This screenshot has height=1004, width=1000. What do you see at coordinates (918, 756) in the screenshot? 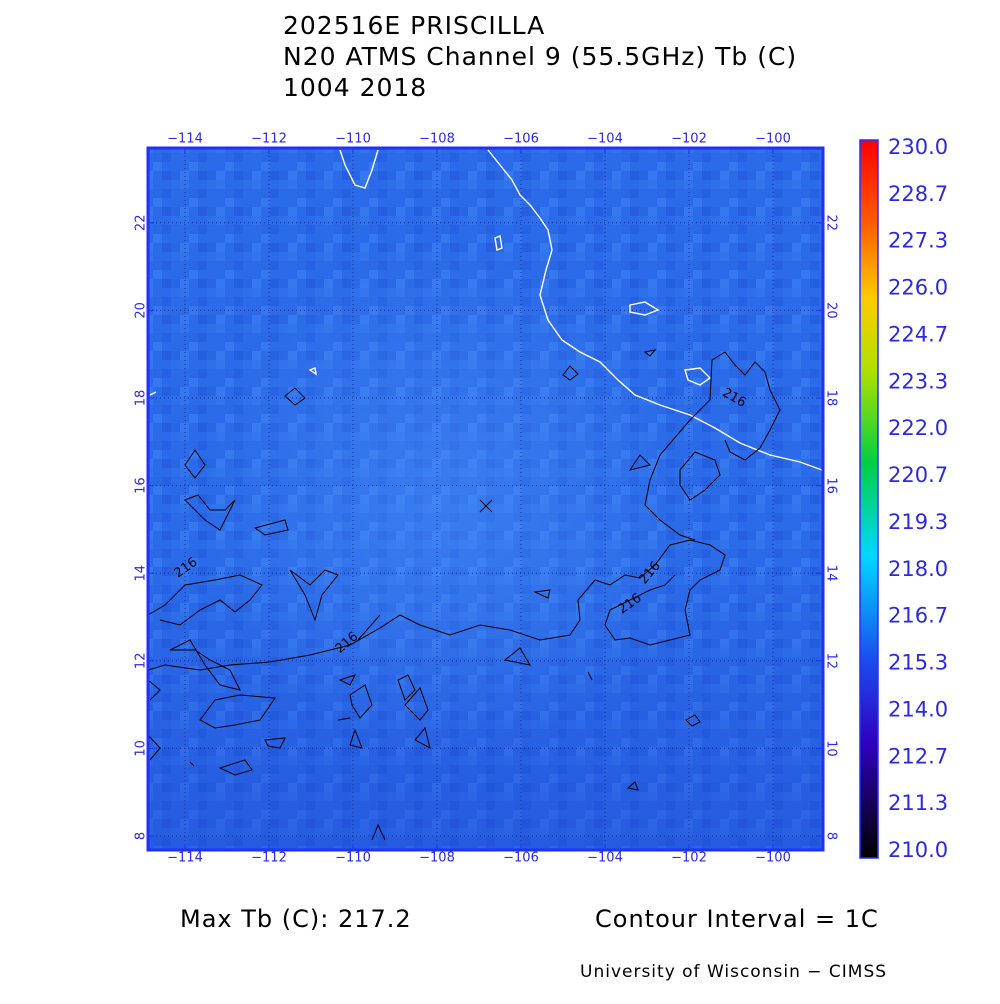
I see `colorbar-label: 212.7` at bounding box center [918, 756].